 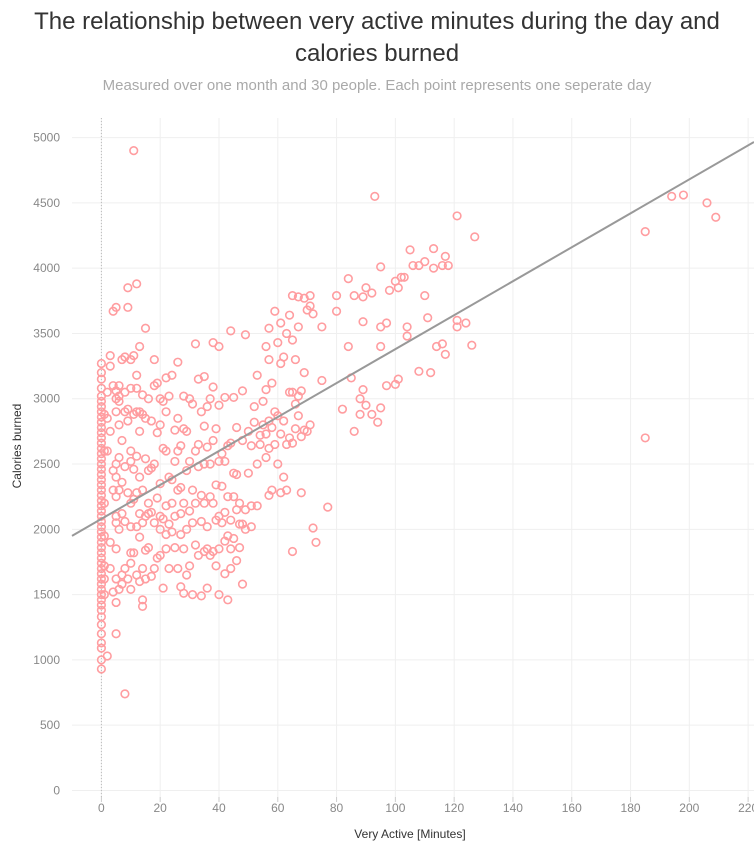 I want to click on y-tick-label: 4000, so click(x=46, y=268).